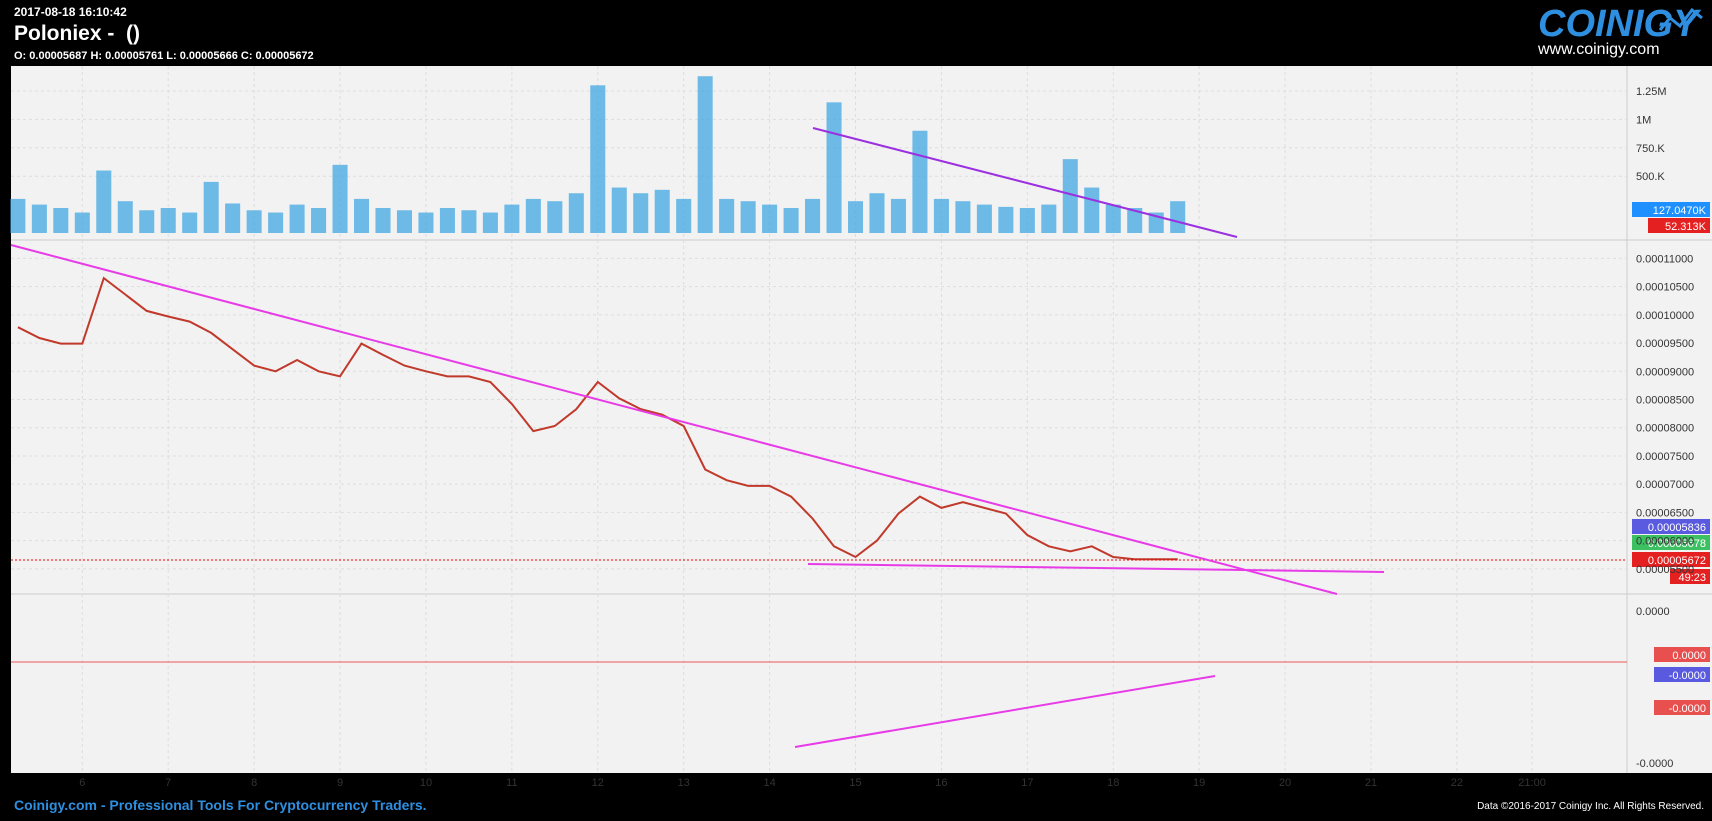 The width and height of the screenshot is (1712, 821). What do you see at coordinates (1680, 211) in the screenshot?
I see `price-tag: 127.0470K` at bounding box center [1680, 211].